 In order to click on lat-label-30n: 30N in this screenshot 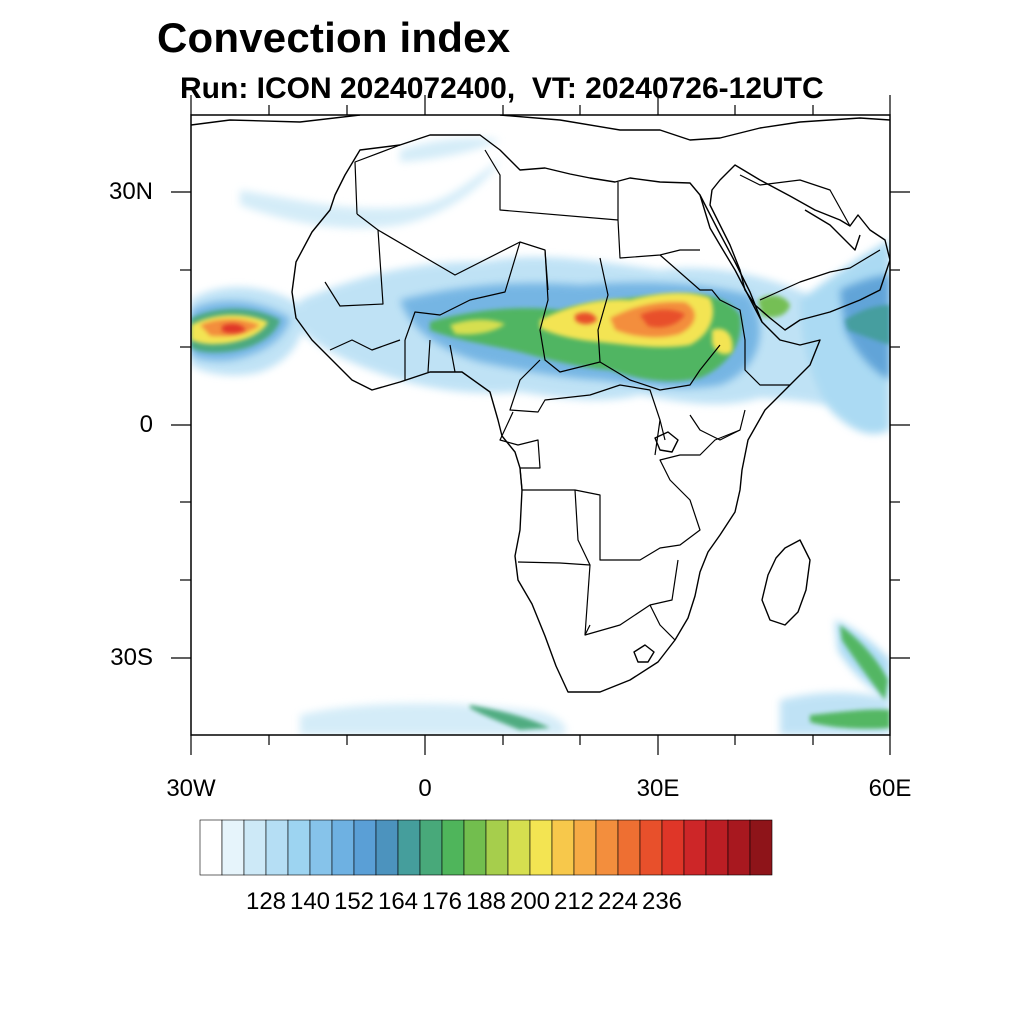, I will do `click(130, 191)`.